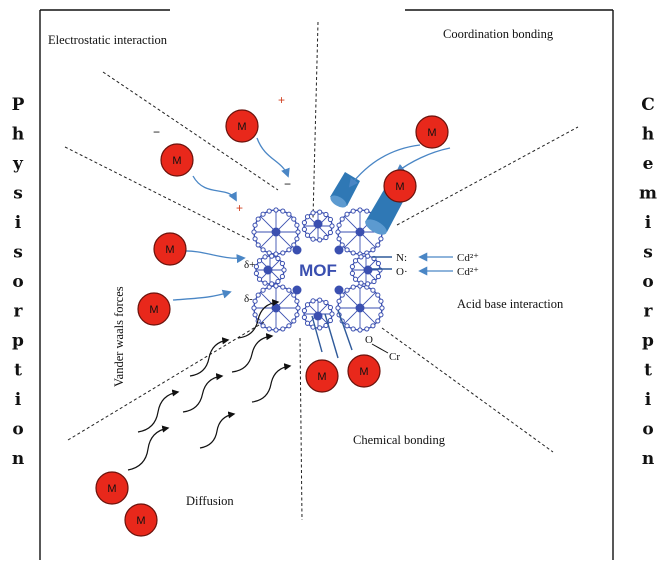 The height and width of the screenshot is (563, 662). I want to click on chem-cr-label: Cr, so click(394, 357).